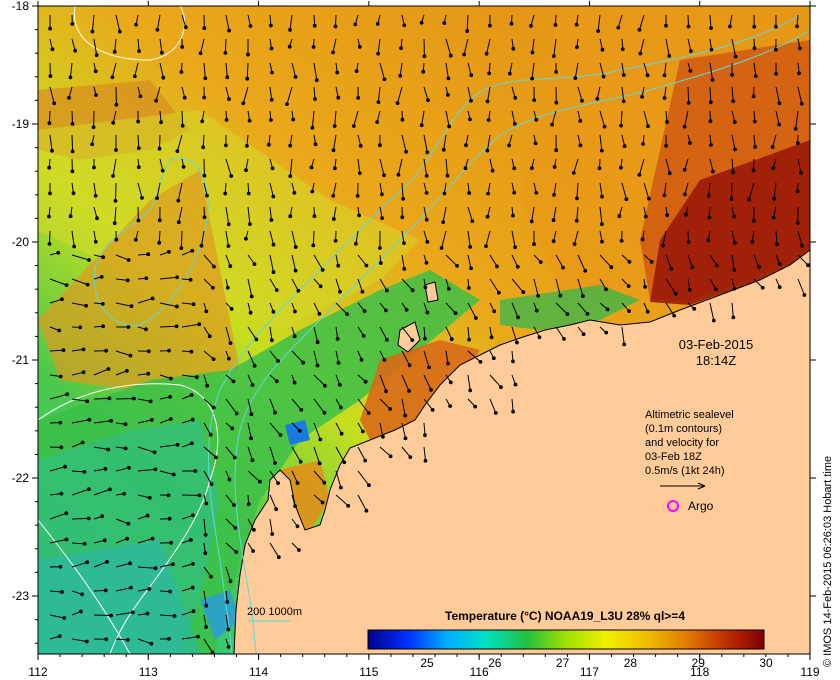 This screenshot has width=840, height=680. Describe the element at coordinates (479, 672) in the screenshot. I see `x-tick-label: 116` at that location.